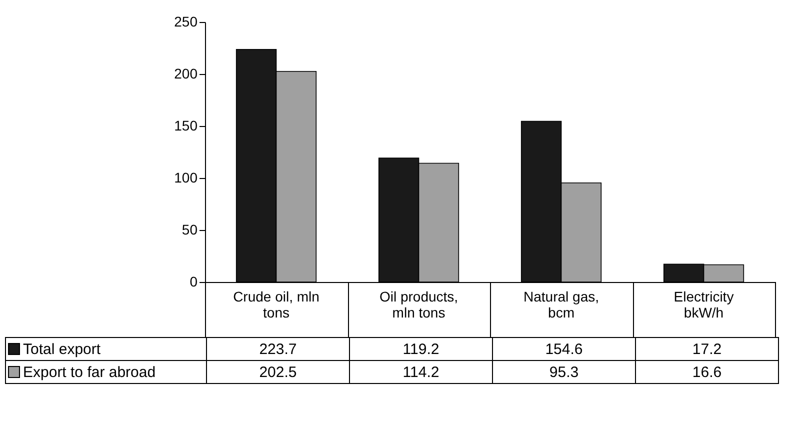 The image size is (795, 433). What do you see at coordinates (418, 304) in the screenshot?
I see `x-tick-label: Oil products, mln tons` at bounding box center [418, 304].